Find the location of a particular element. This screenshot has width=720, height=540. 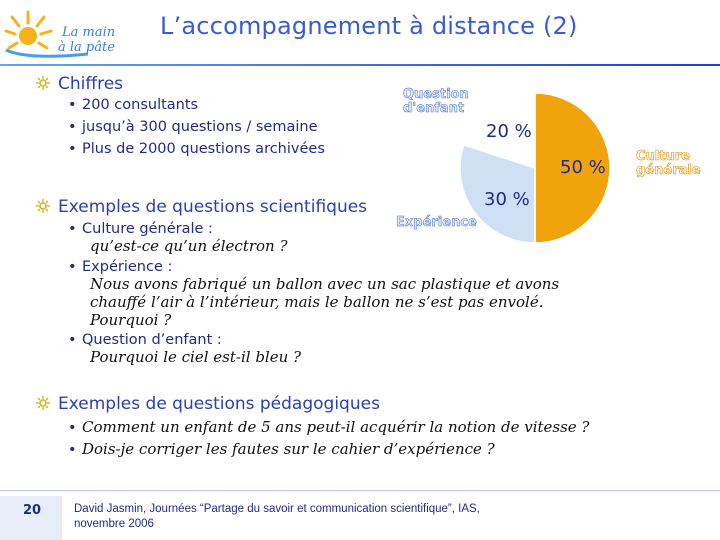

pct-culture-generale: 50 % is located at coordinates (583, 167).